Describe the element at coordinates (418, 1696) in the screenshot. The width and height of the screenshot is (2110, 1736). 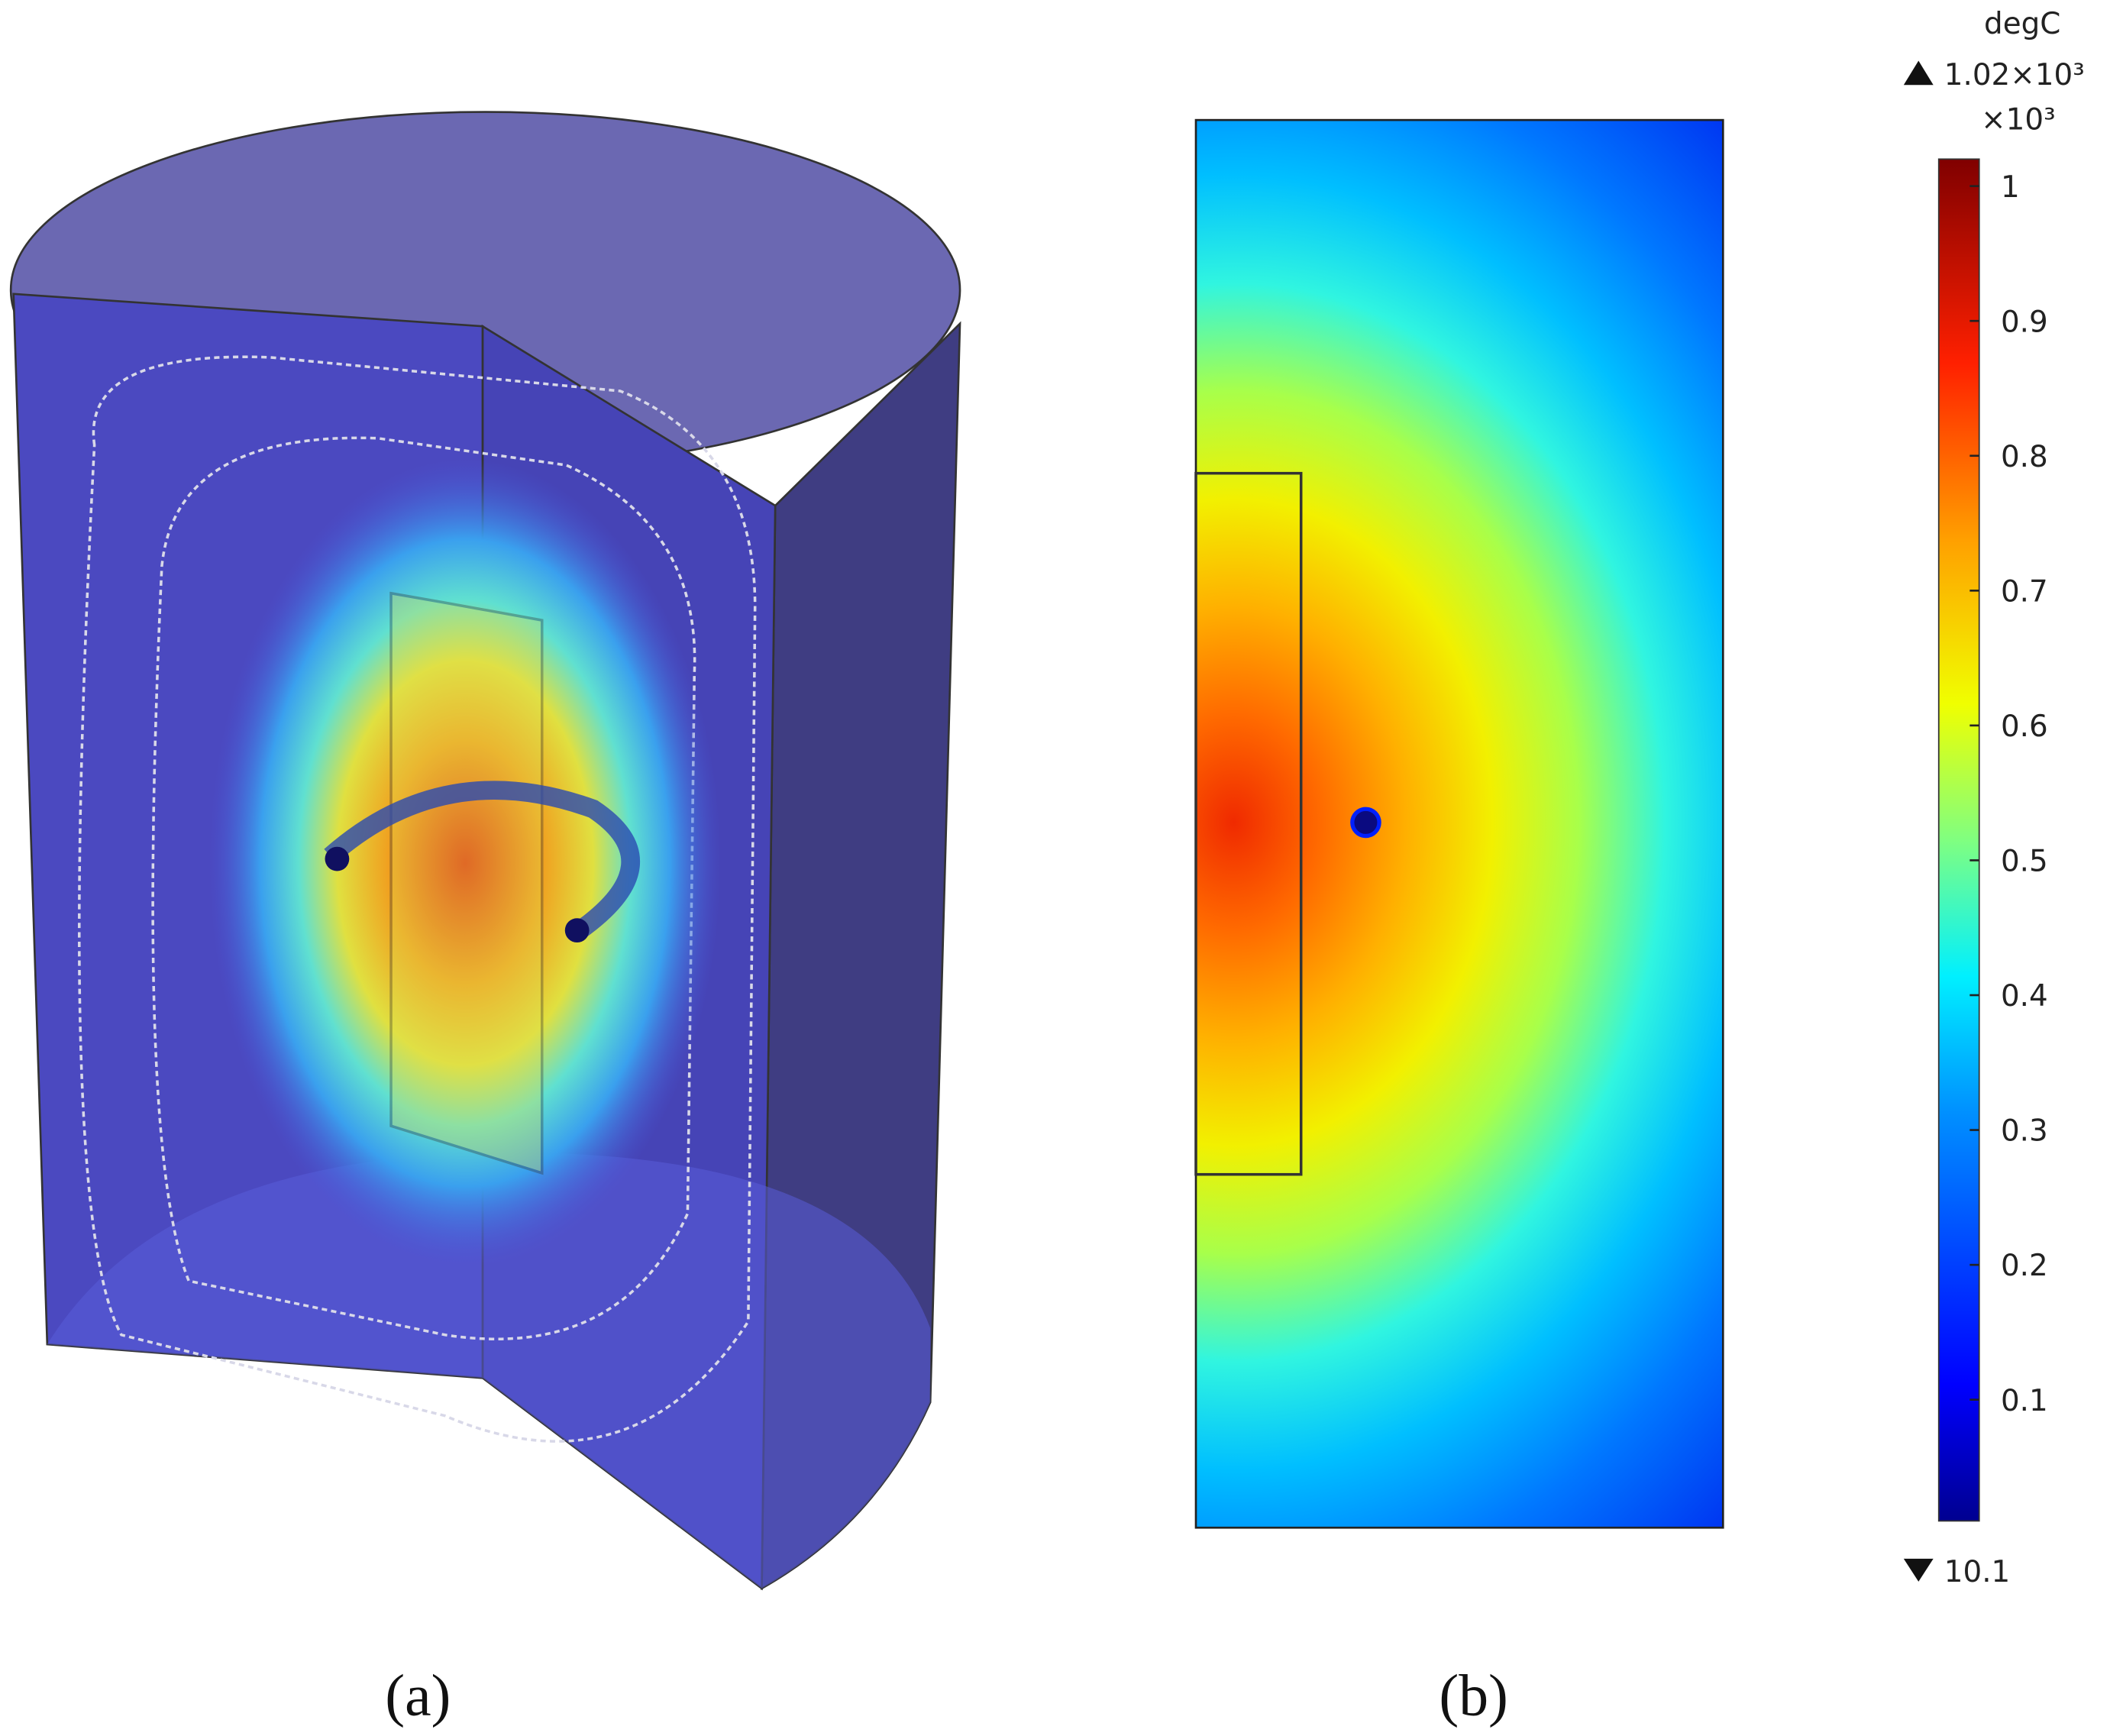
I see `caption: (a)` at that location.